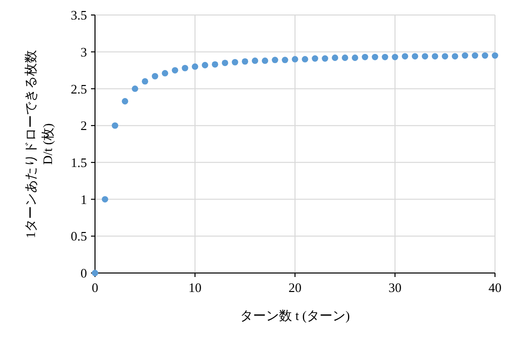 The image size is (518, 342). I want to click on x-tick-label: 10, so click(195, 287).